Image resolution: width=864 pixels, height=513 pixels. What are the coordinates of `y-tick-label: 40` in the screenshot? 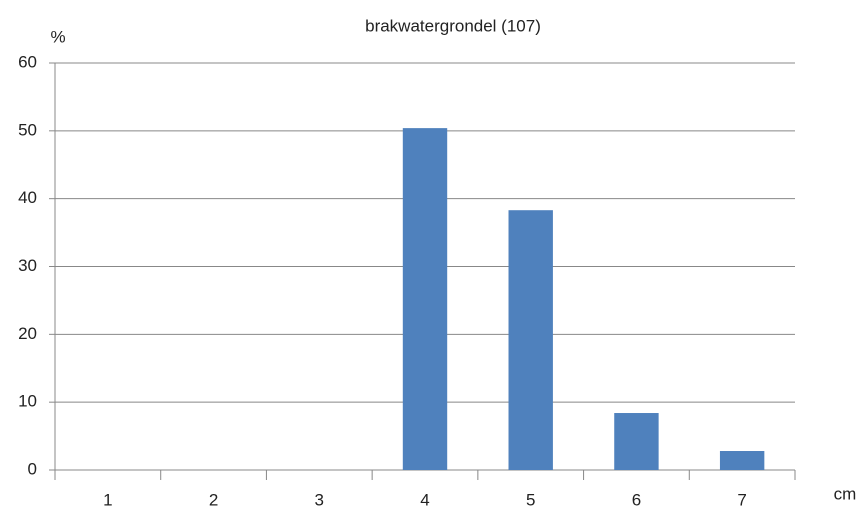 It's located at (27, 197).